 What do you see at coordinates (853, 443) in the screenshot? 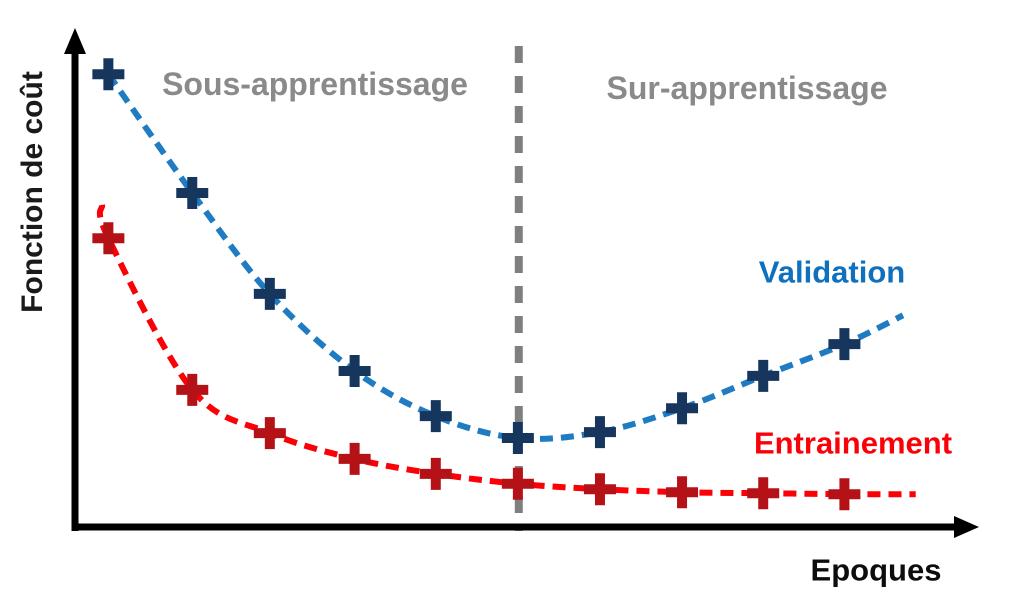
I see `training-series-label: Entrainement` at bounding box center [853, 443].